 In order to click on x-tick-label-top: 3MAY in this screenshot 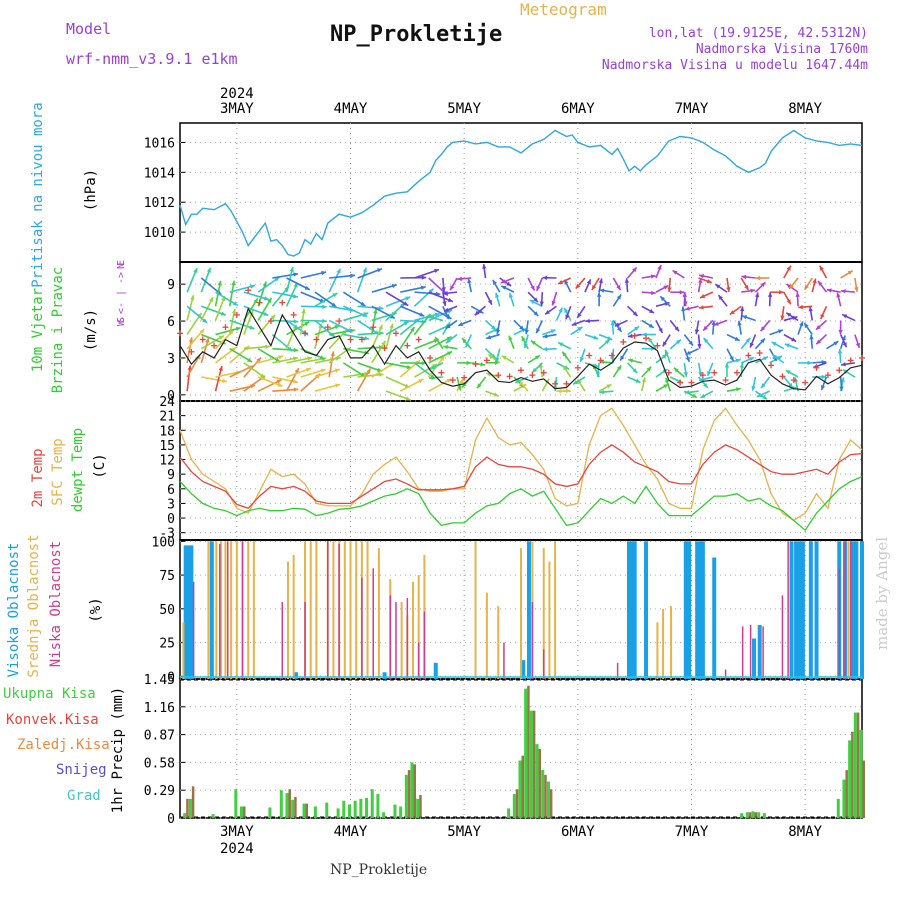, I will do `click(237, 109)`.